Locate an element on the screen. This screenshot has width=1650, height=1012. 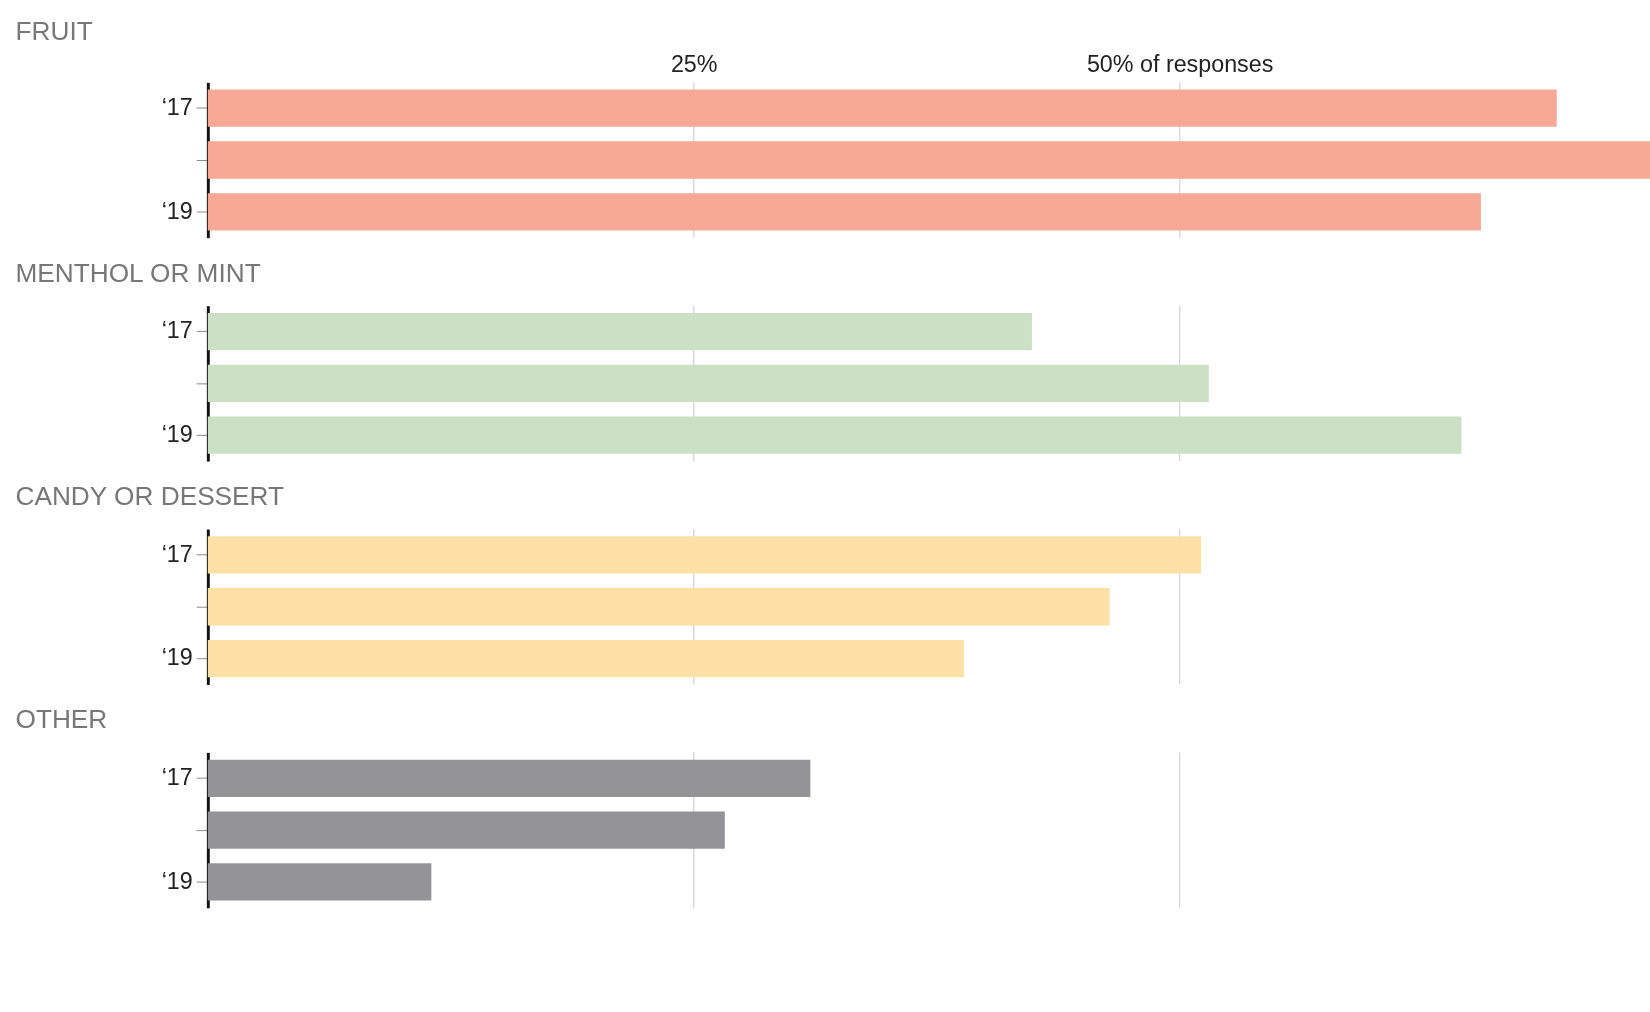
x-tick-label: 25% is located at coordinates (694, 64).